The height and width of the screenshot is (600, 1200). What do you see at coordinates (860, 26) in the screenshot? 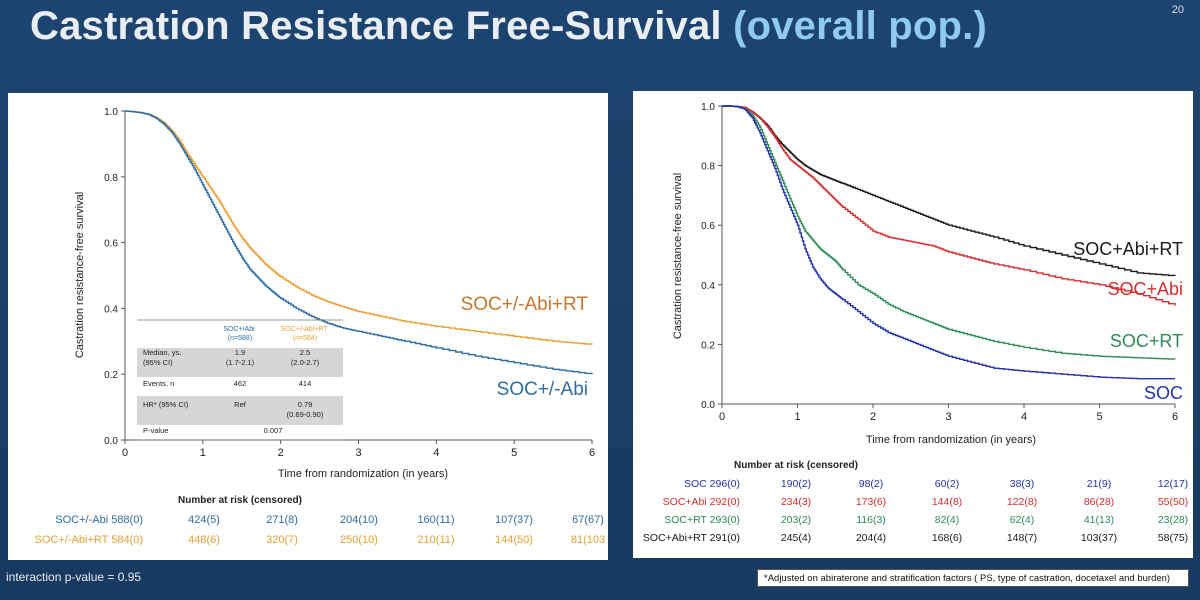
I see `title-sub: (overall pop.)` at bounding box center [860, 26].